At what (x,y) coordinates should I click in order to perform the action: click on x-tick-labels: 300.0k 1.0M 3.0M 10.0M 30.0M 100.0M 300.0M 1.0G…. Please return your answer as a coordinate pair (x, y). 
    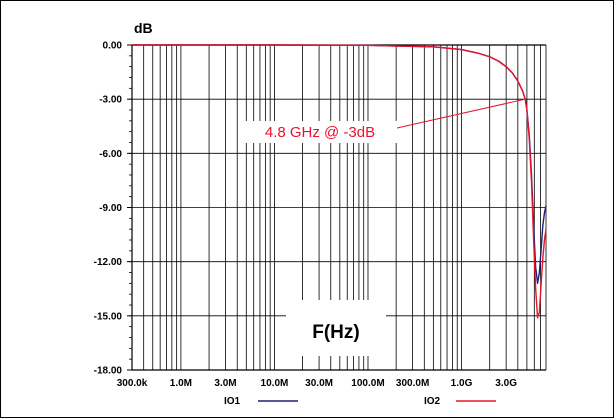
    Looking at the image, I should click on (317, 383).